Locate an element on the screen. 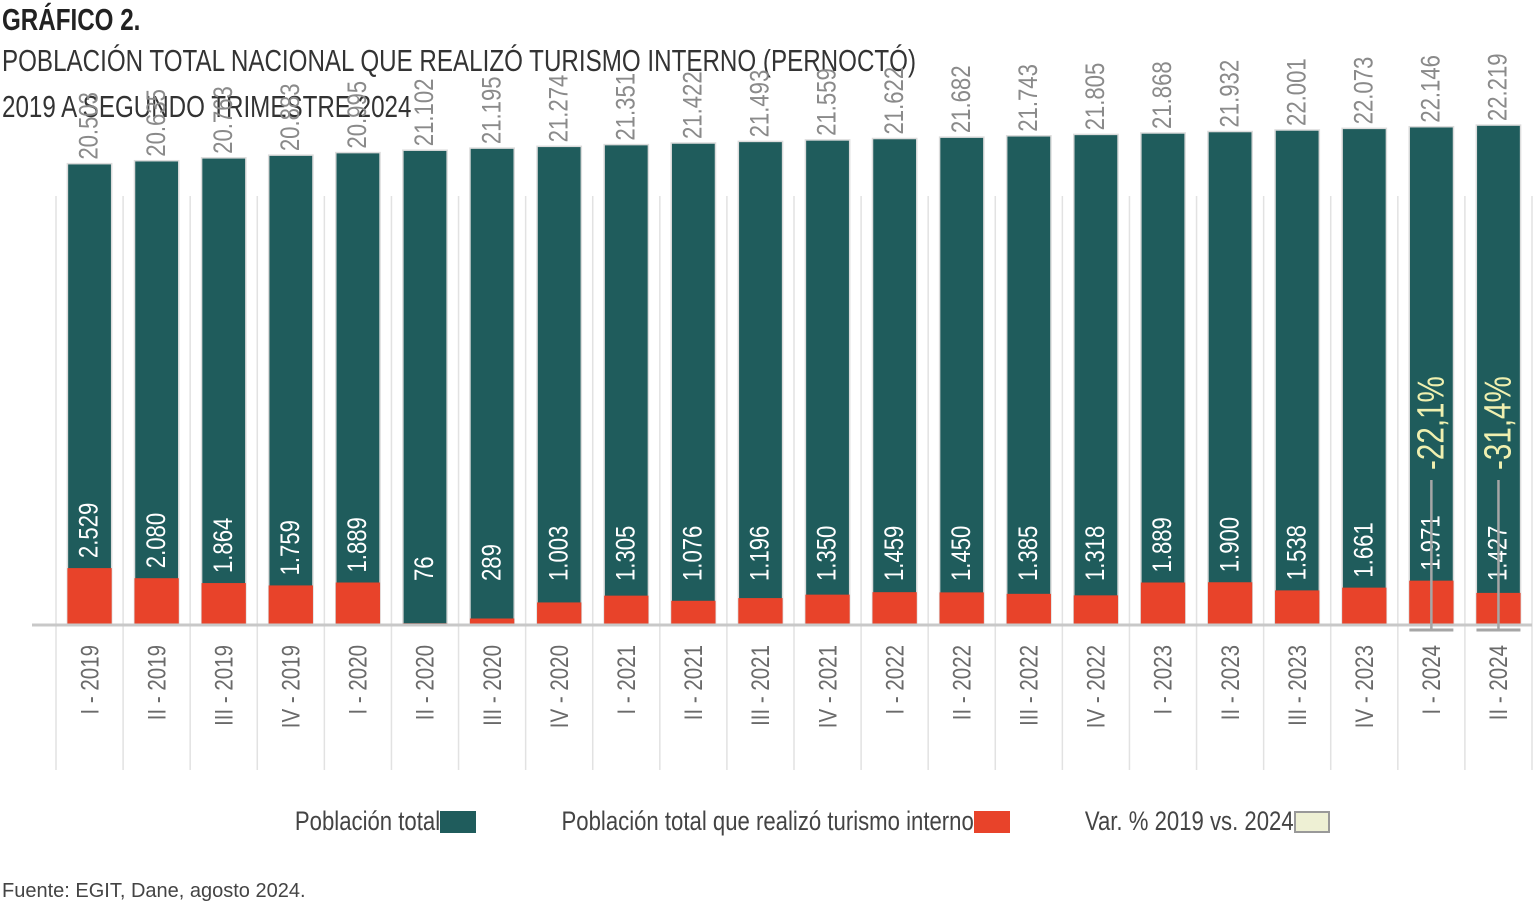 This screenshot has height=911, width=1538. data-label-turismo: 1.864 is located at coordinates (224, 545).